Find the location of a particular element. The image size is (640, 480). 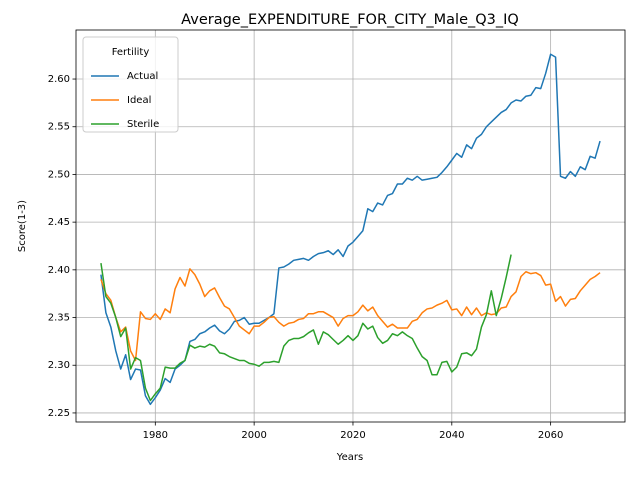

y-tick-label: 2.60 is located at coordinates (59, 79).